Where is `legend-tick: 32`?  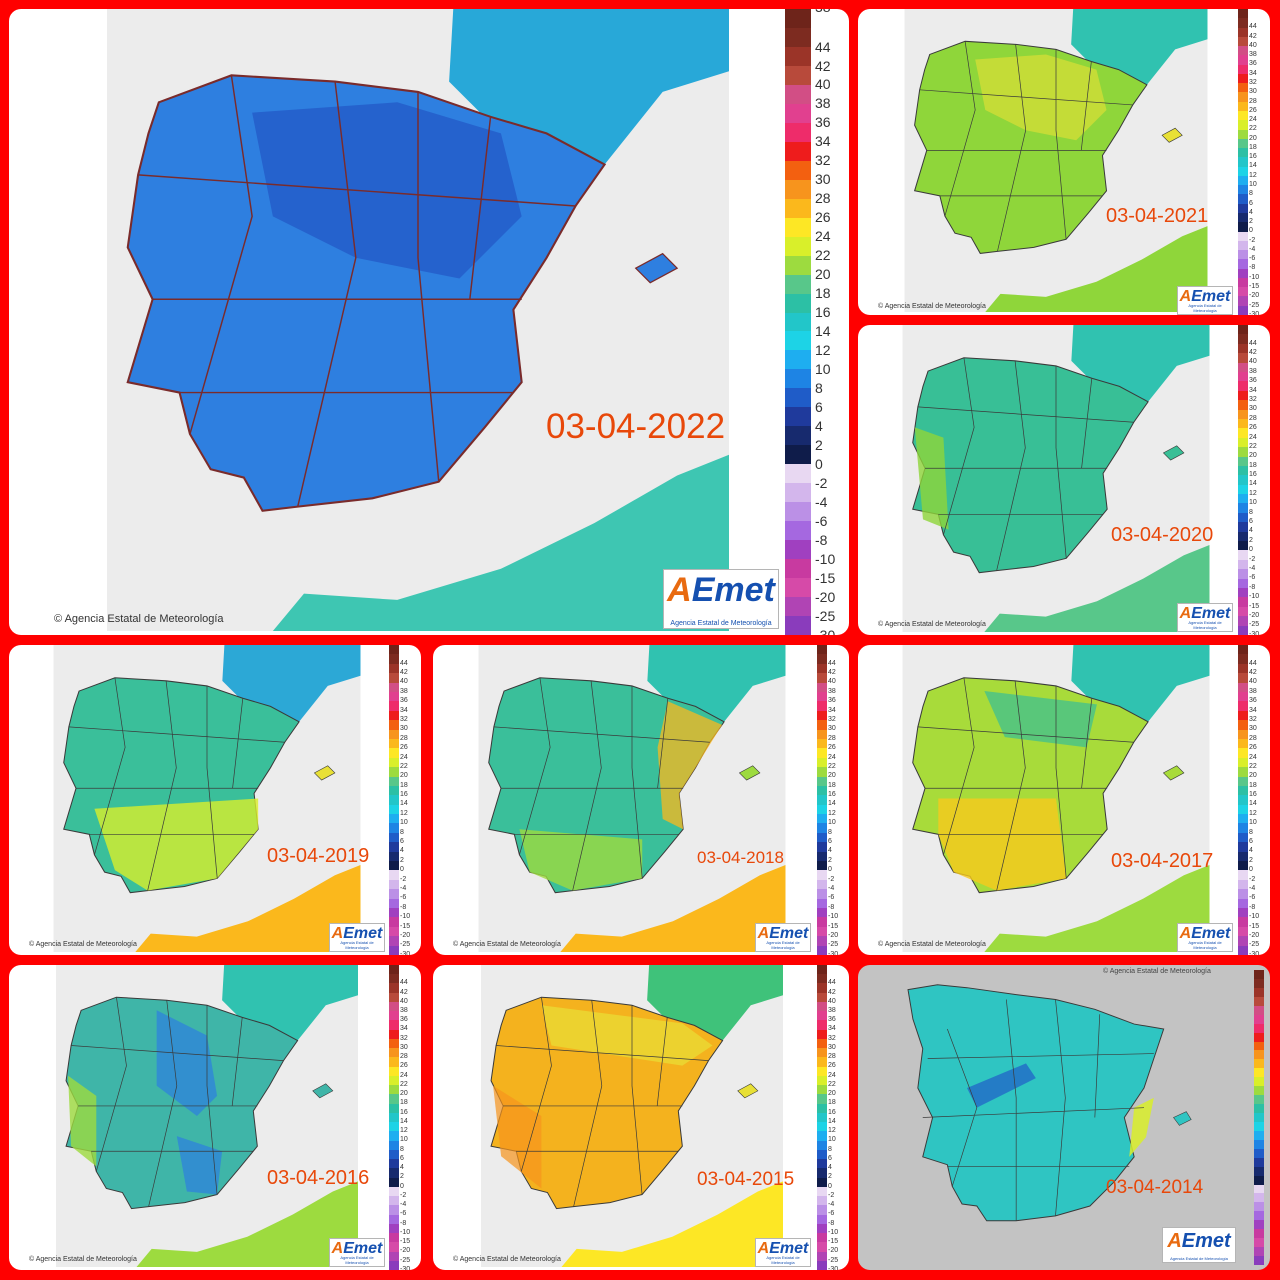 legend-tick: 32 is located at coordinates (404, 1038).